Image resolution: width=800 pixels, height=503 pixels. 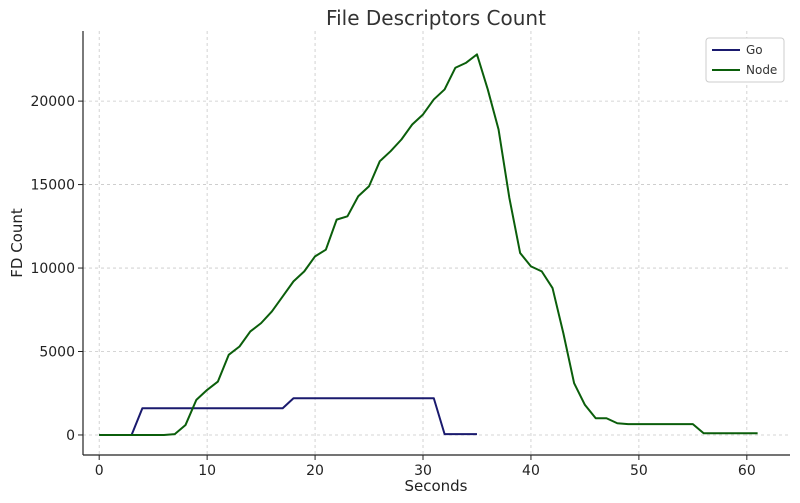 What do you see at coordinates (747, 471) in the screenshot?
I see `x-tick-label: 60` at bounding box center [747, 471].